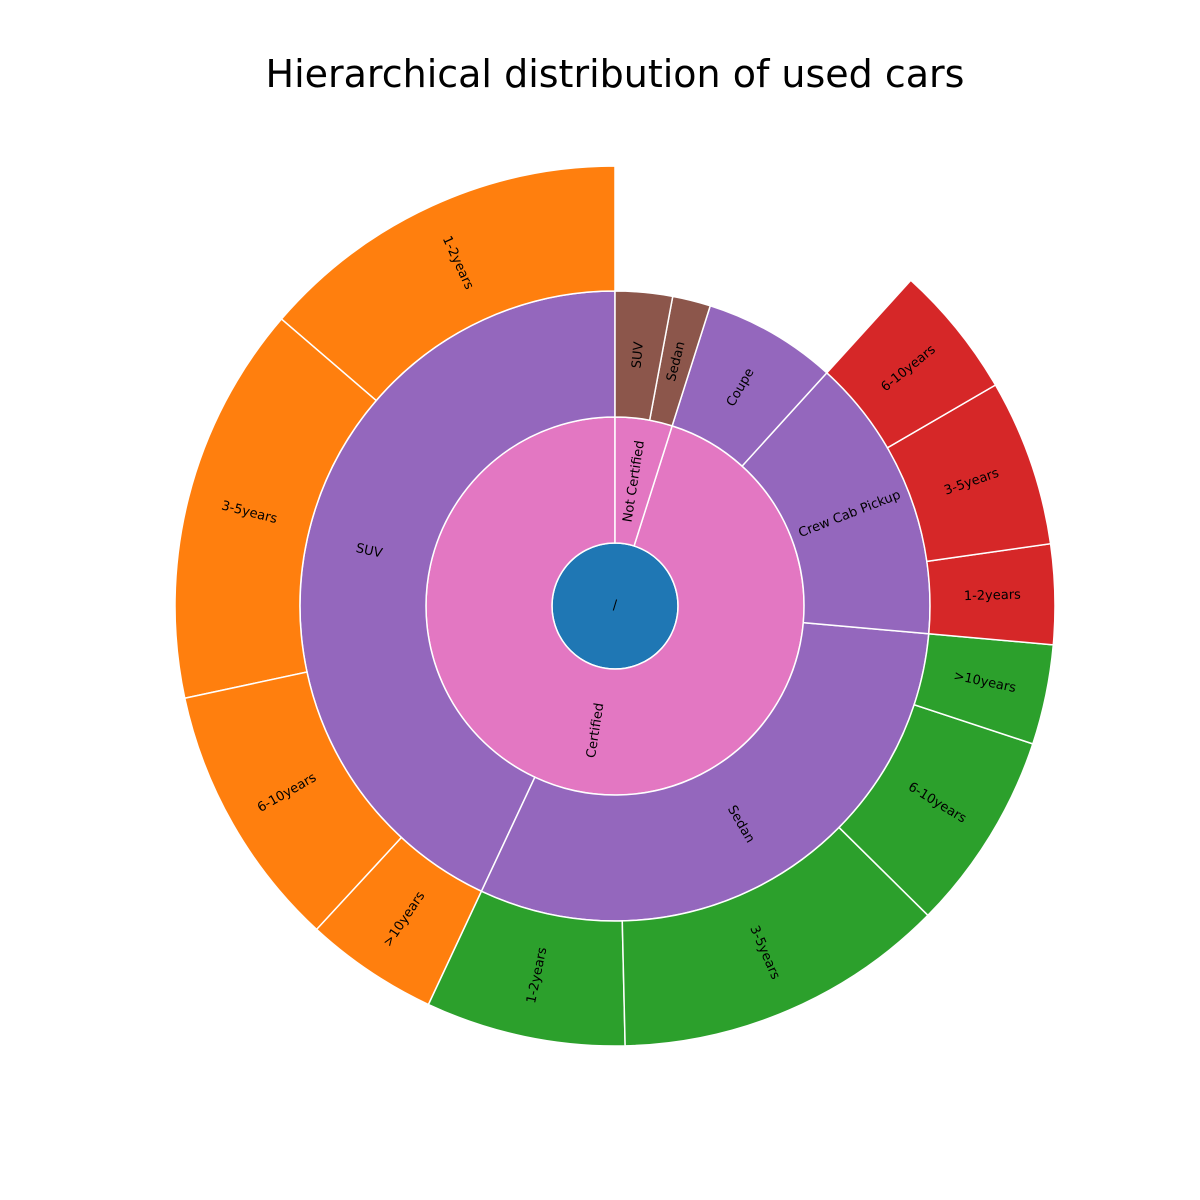  Describe the element at coordinates (615, 606) in the screenshot. I see `label-root: /` at that location.